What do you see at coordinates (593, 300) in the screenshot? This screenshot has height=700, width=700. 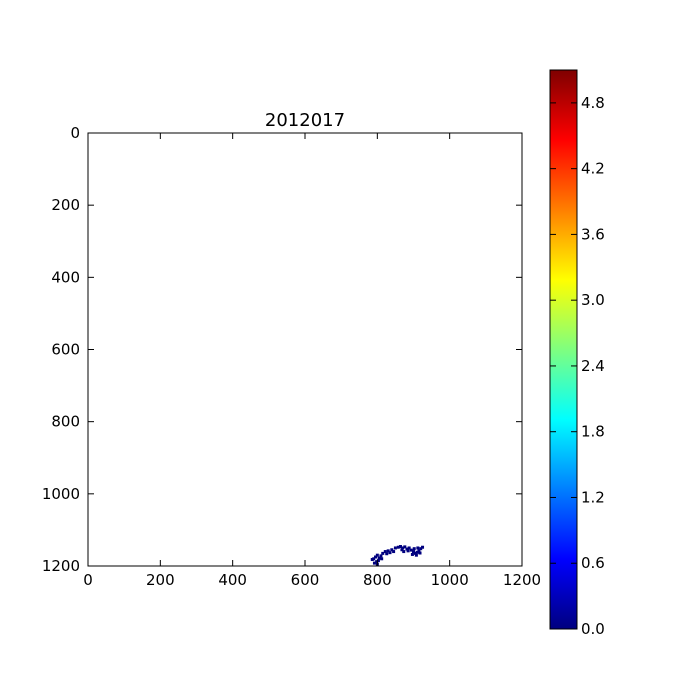 I see `colorbar-tick-label: 3.0` at bounding box center [593, 300].